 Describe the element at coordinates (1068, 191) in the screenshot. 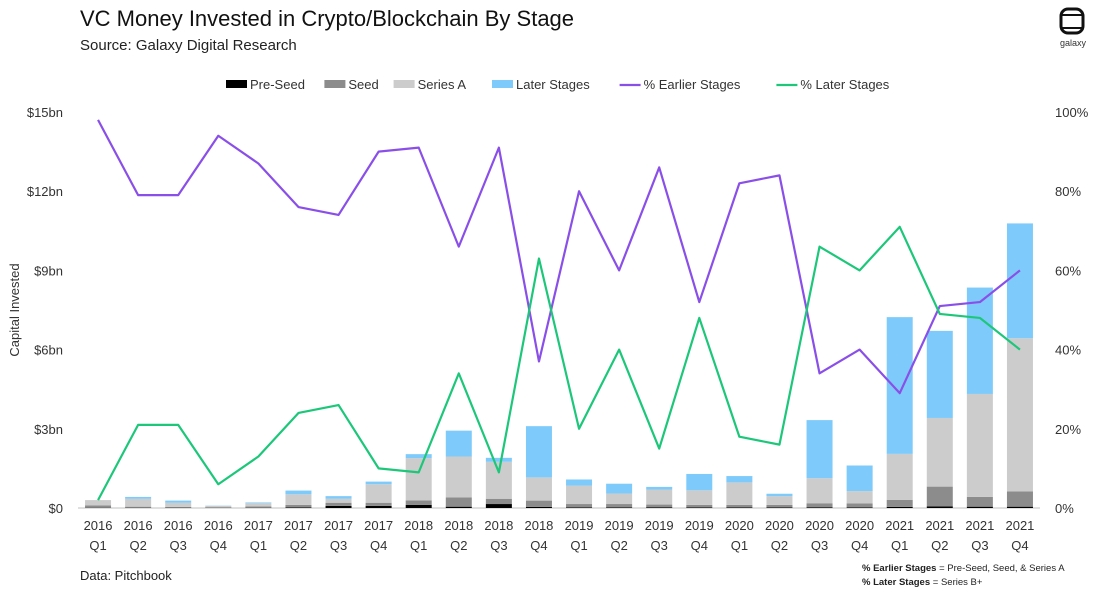

I see `y2-tick-label: 80%` at that location.